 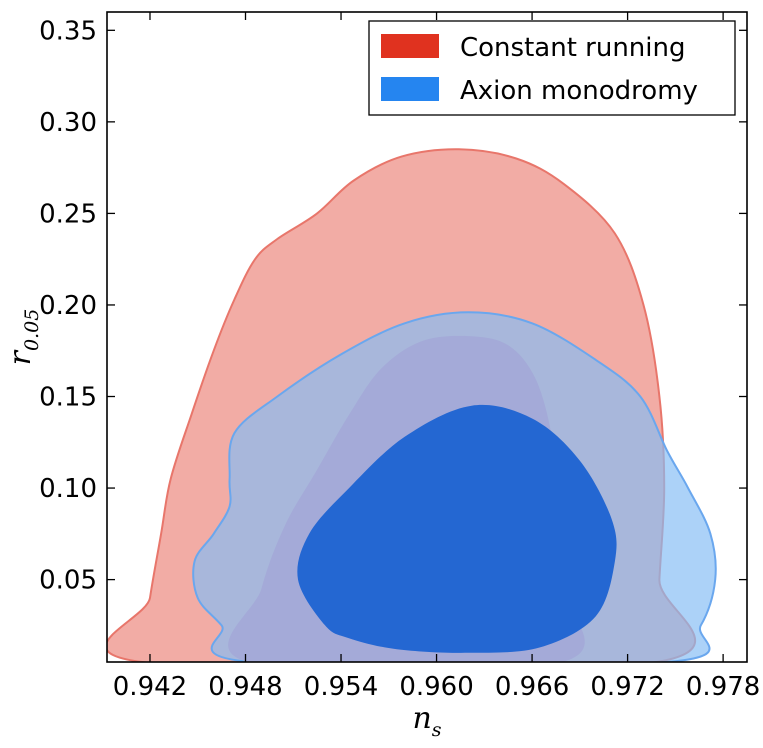 What do you see at coordinates (579, 91) in the screenshot?
I see `legend-label-axion-monodromy: Axion monodromy` at bounding box center [579, 91].